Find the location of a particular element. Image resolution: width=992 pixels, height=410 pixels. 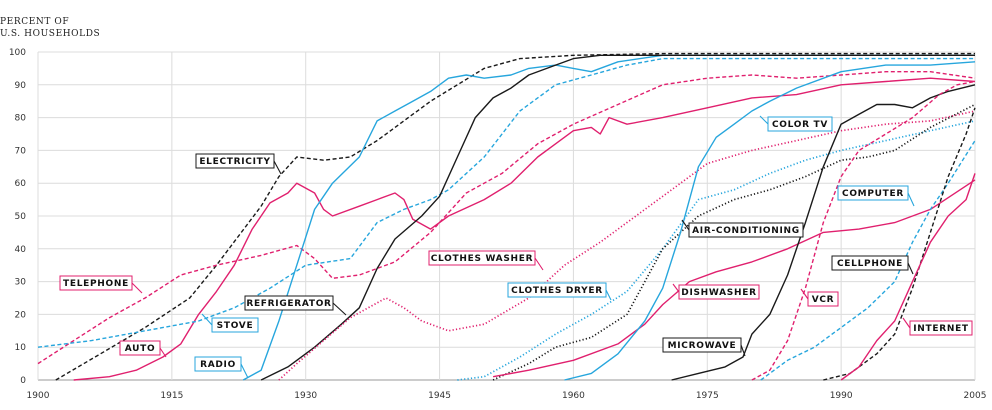

label-microwave: MICROWAVE is located at coordinates (704, 347).